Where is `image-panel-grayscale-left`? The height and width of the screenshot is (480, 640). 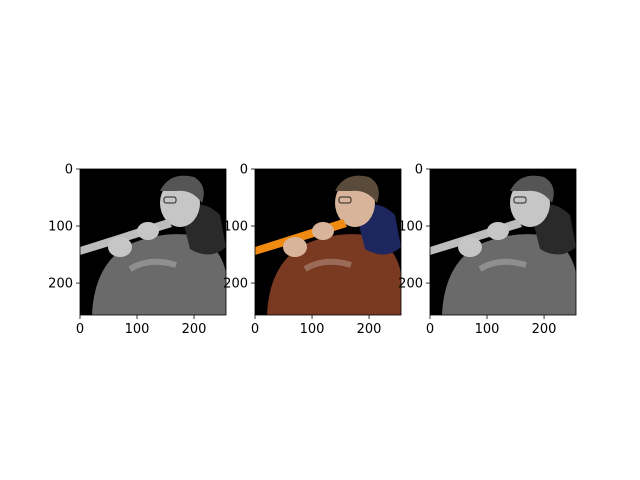
image-panel-grayscale-left is located at coordinates (153, 242).